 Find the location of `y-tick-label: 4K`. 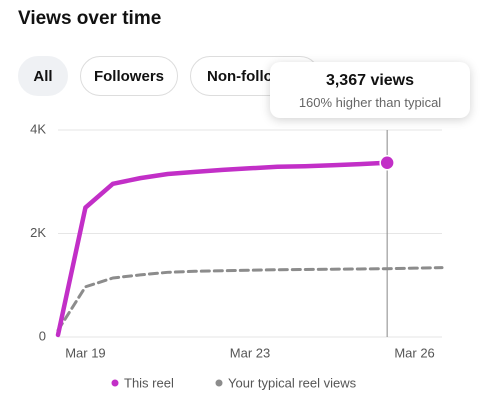

y-tick-label: 4K is located at coordinates (38, 128).